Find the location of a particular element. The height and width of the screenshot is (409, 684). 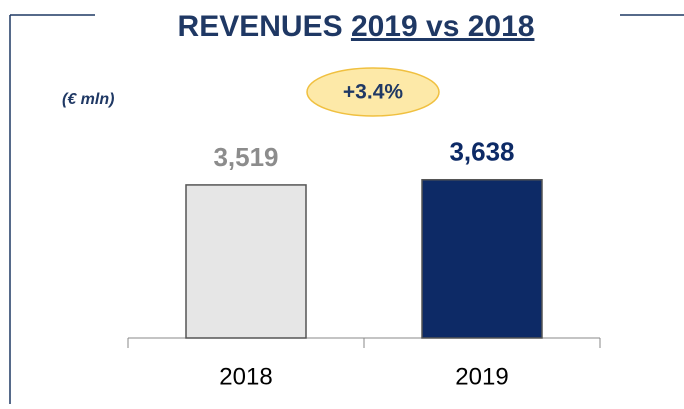

annotation-bubble is located at coordinates (373, 92).